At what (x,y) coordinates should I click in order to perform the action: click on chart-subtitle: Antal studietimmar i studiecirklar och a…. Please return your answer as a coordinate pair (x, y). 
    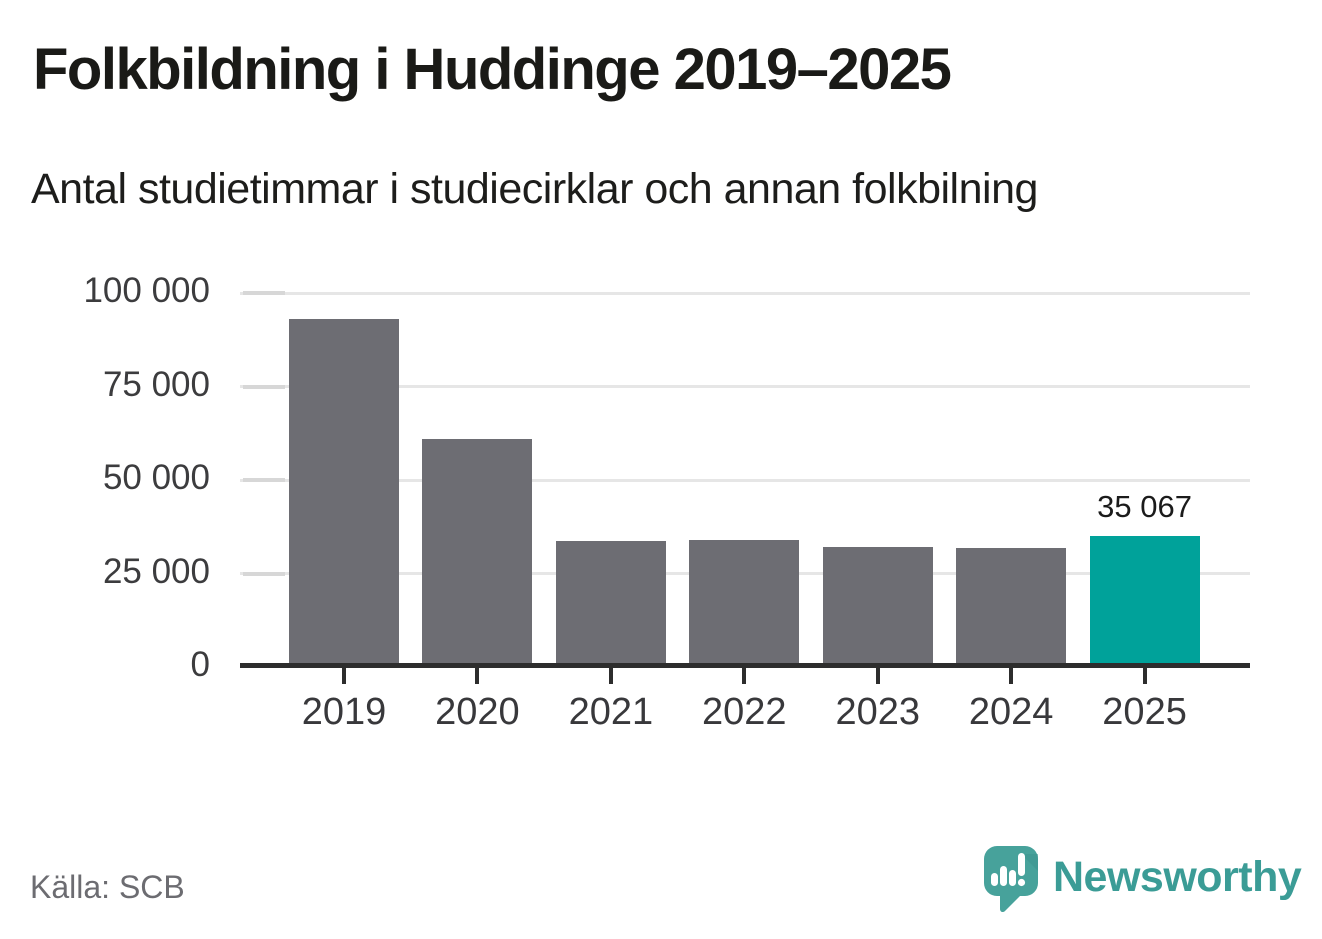
    Looking at the image, I should click on (534, 189).